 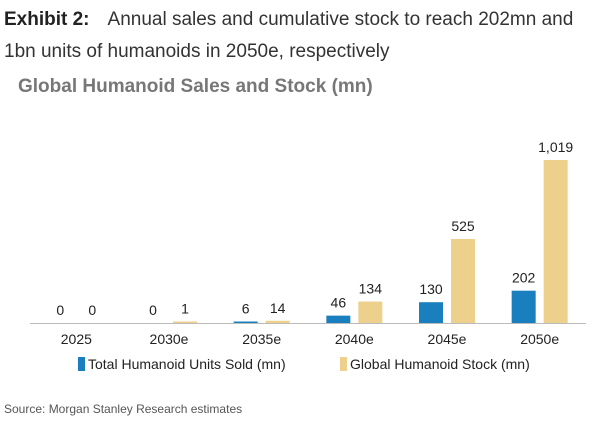 I want to click on bar-stock-2030e, so click(x=185, y=322).